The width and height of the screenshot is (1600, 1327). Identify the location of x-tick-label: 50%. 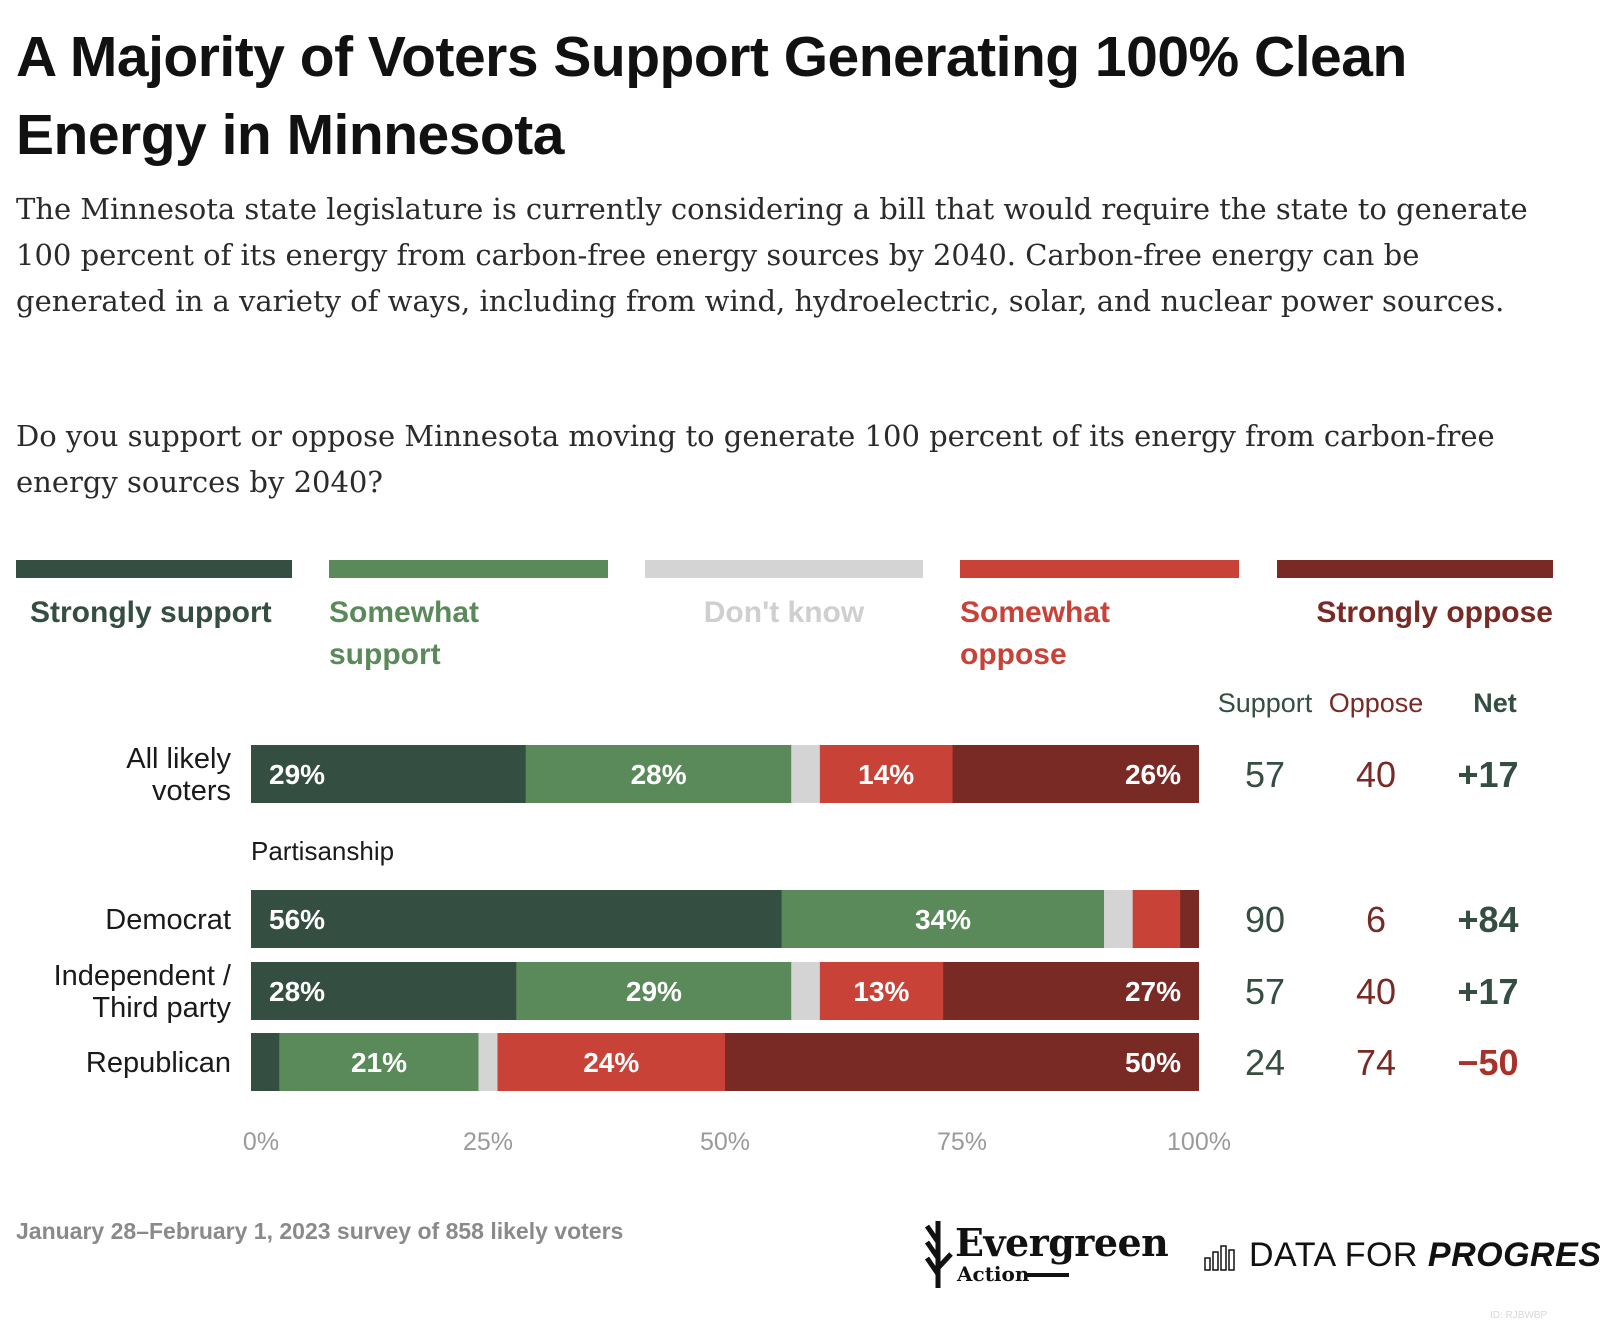
(725, 1142).